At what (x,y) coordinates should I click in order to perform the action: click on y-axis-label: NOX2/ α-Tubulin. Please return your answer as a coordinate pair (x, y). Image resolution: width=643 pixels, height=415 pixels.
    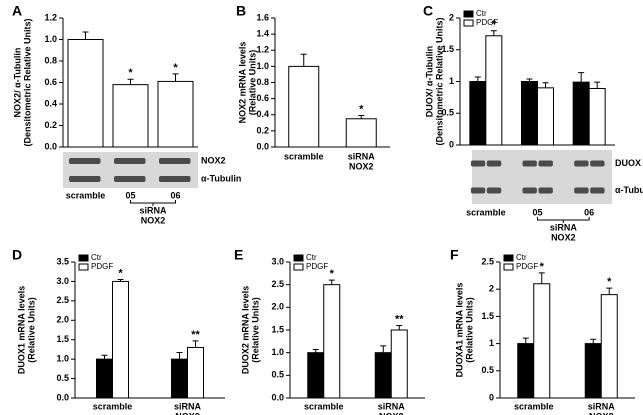
    Looking at the image, I should click on (17, 83).